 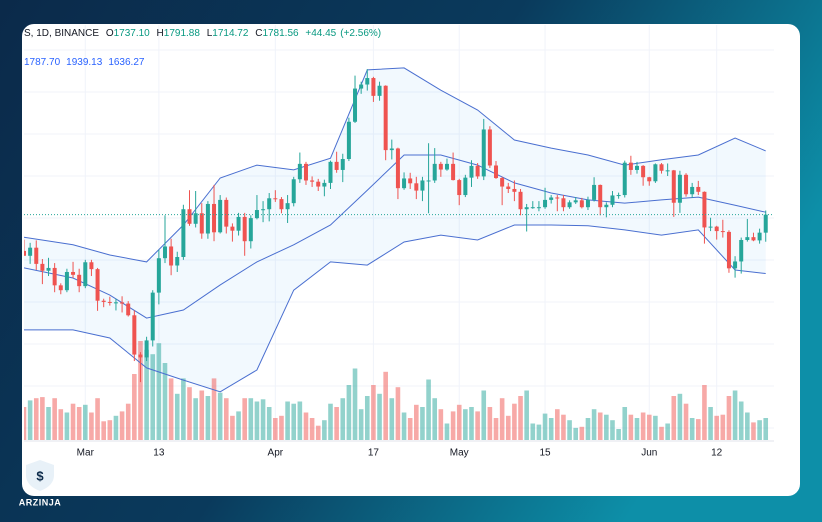 I want to click on x-tick-label: Mar, so click(x=86, y=453).